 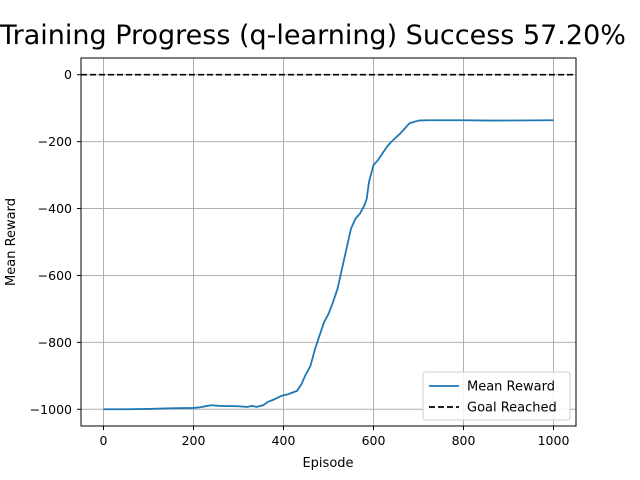 What do you see at coordinates (55, 208) in the screenshot?
I see `y-tick-label: −400` at bounding box center [55, 208].